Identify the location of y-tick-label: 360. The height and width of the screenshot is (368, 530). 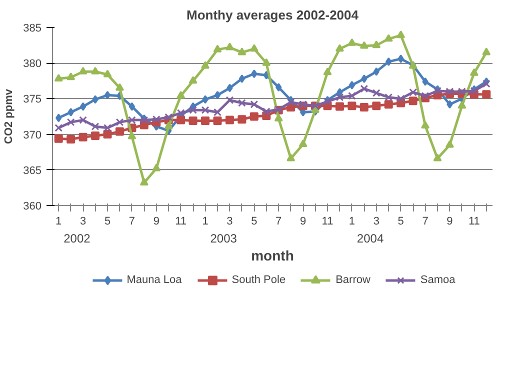
(32, 206).